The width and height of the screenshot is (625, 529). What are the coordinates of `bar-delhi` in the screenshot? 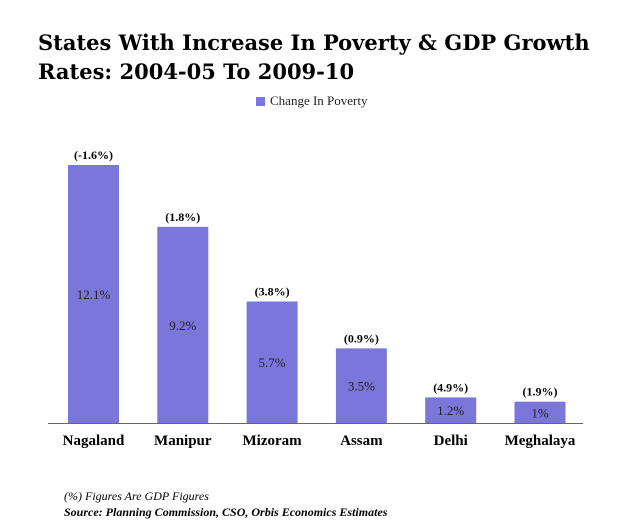 It's located at (451, 410).